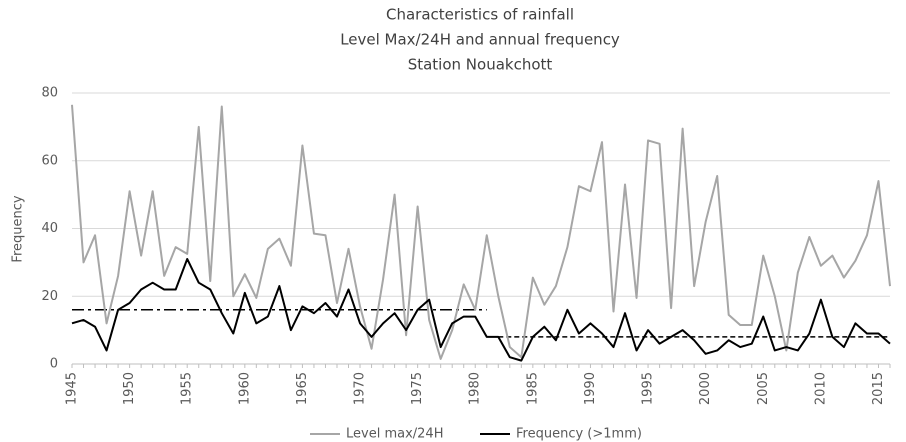 Image resolution: width=906 pixels, height=442 pixels. What do you see at coordinates (49, 296) in the screenshot?
I see `y-tick-label: 20` at bounding box center [49, 296].